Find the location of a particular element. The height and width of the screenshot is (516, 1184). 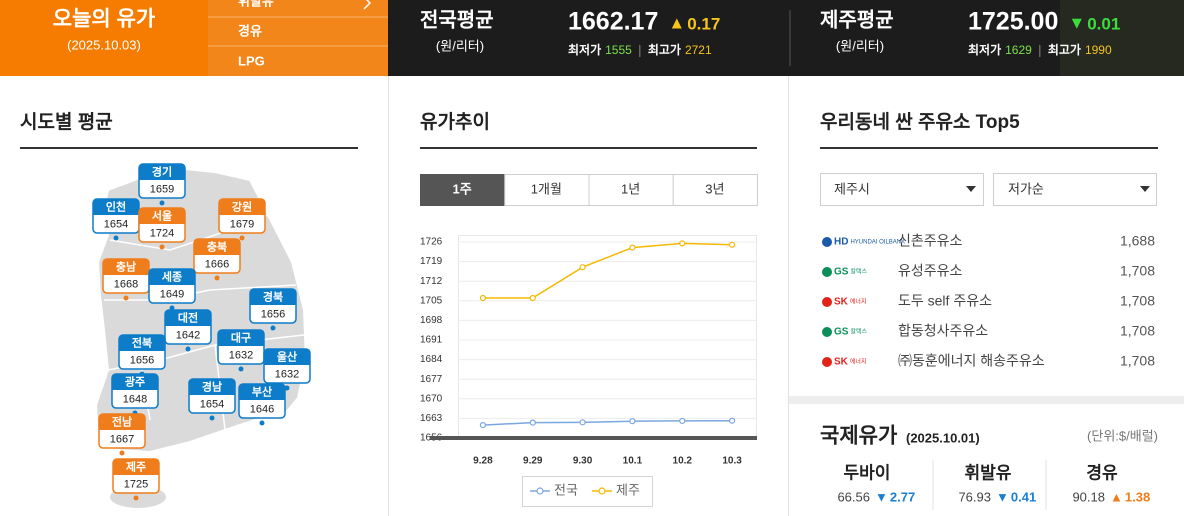

brand-mark: SK is located at coordinates (841, 302).